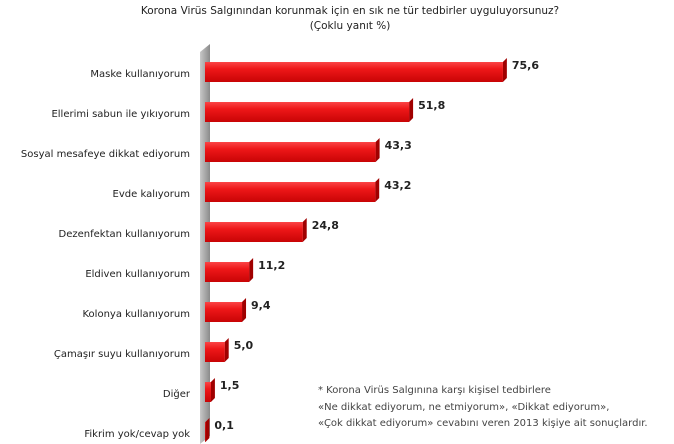 The height and width of the screenshot is (444, 674). I want to click on y-tick-label: Diğer, so click(177, 394).